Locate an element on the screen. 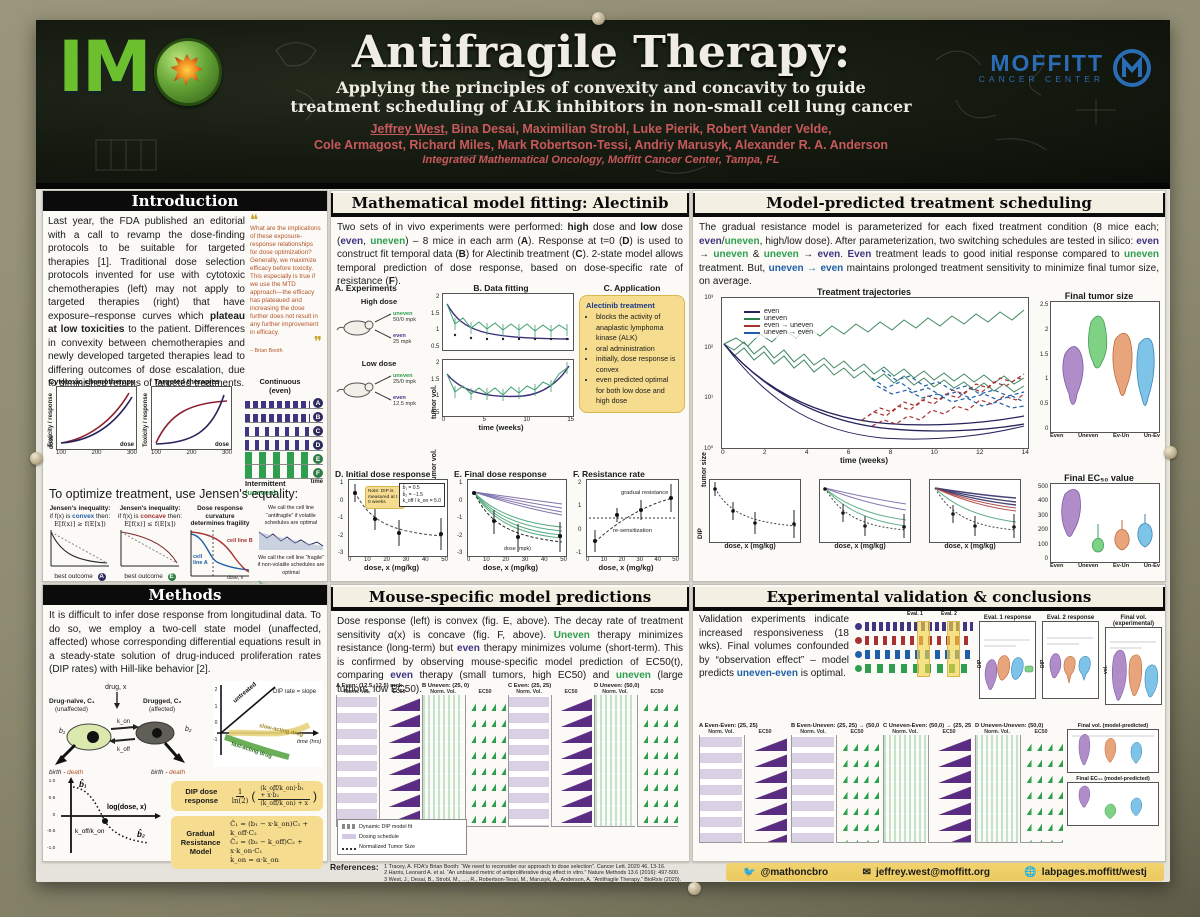 This screenshot has height=917, width=1200. panel-a-label: A. Experiments is located at coordinates (366, 288).